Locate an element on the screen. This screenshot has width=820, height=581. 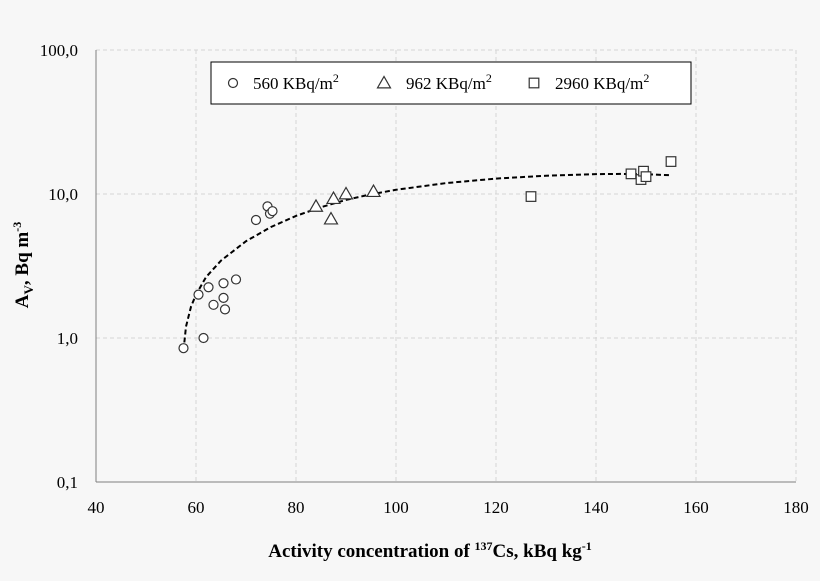
x-tick-label: 140 is located at coordinates (596, 507).